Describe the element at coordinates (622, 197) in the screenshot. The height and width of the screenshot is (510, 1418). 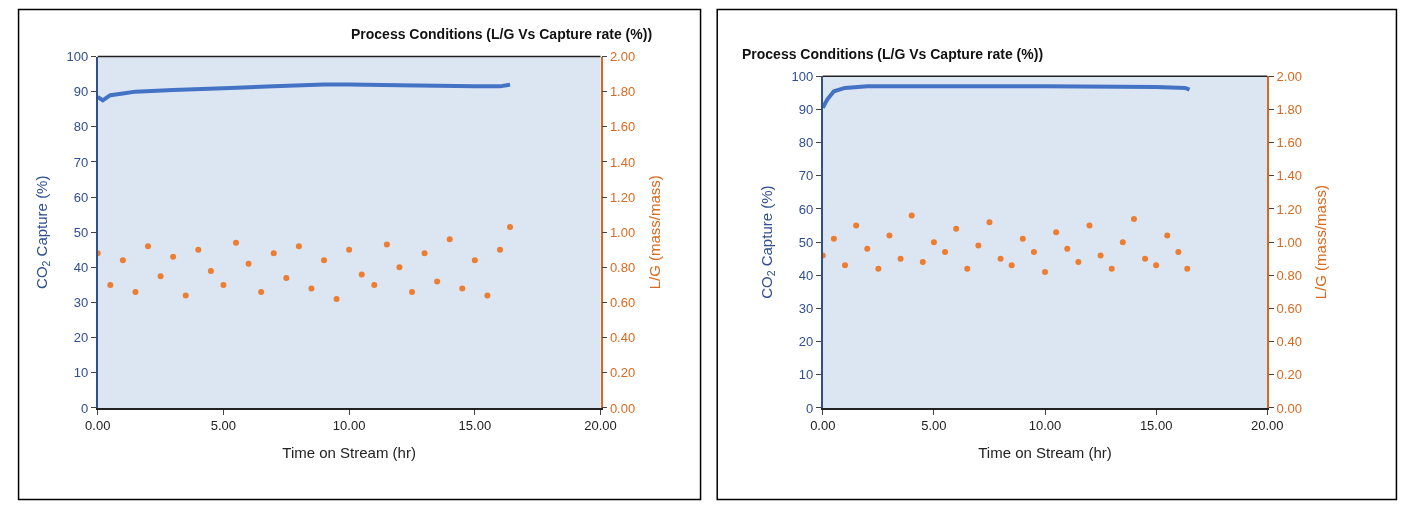
I see `y2-tick-label: 1.20` at that location.